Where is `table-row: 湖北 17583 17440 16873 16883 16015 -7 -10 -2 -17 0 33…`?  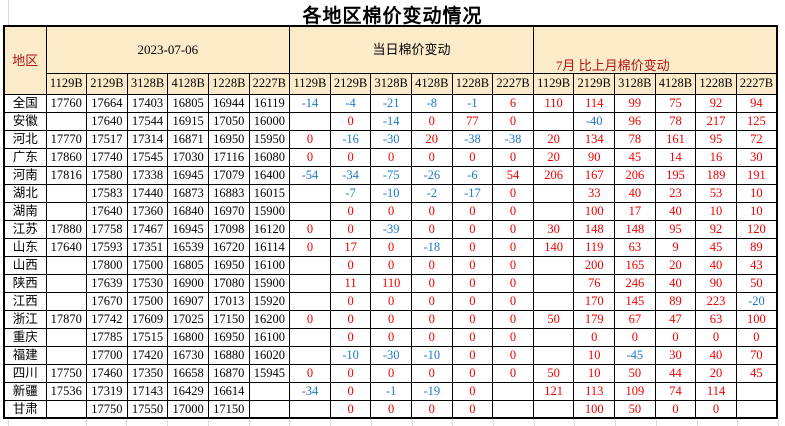 table-row: 湖北 17583 17440 16873 16883 16015 -7 -10 -2 -17 0 33… is located at coordinates (390, 193).